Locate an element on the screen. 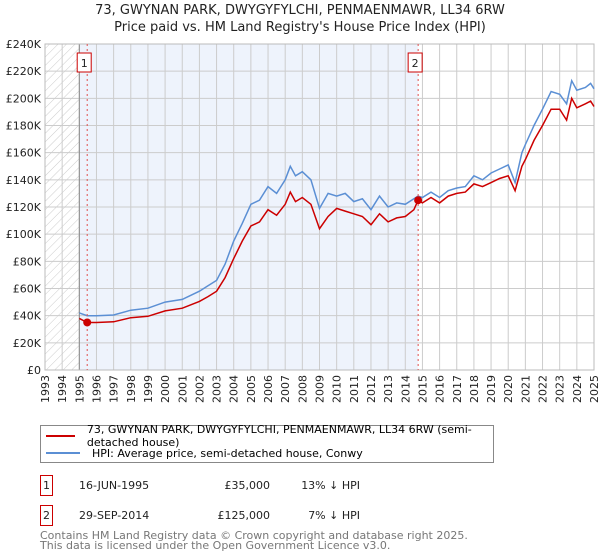 Image resolution: width=600 pixels, height=560 pixels. y-tick-label: £240K is located at coordinates (24, 44).